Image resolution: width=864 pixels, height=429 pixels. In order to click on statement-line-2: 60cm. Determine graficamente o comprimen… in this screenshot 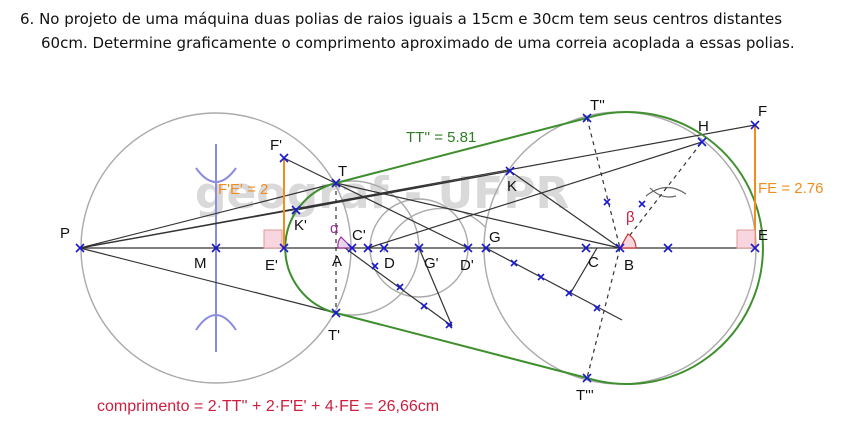, I will do `click(418, 43)`.